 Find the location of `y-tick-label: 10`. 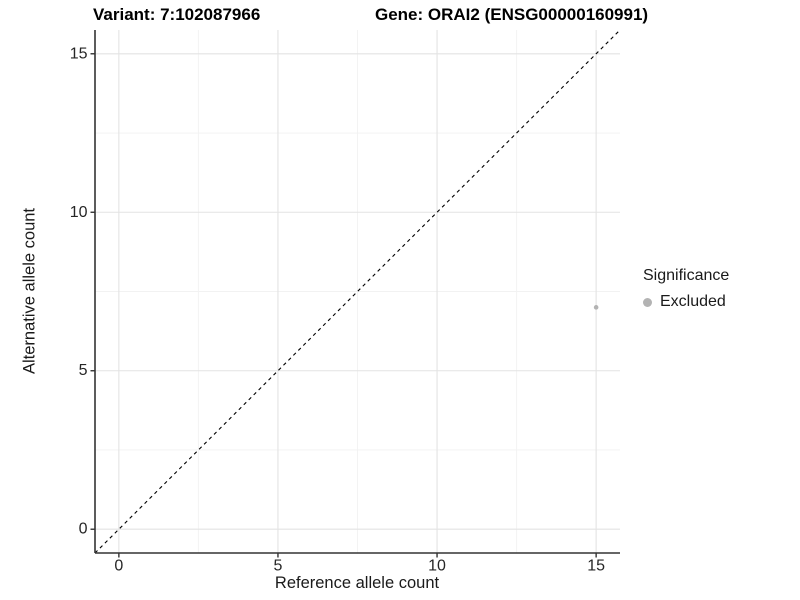

y-tick-label: 10 is located at coordinates (79, 212).